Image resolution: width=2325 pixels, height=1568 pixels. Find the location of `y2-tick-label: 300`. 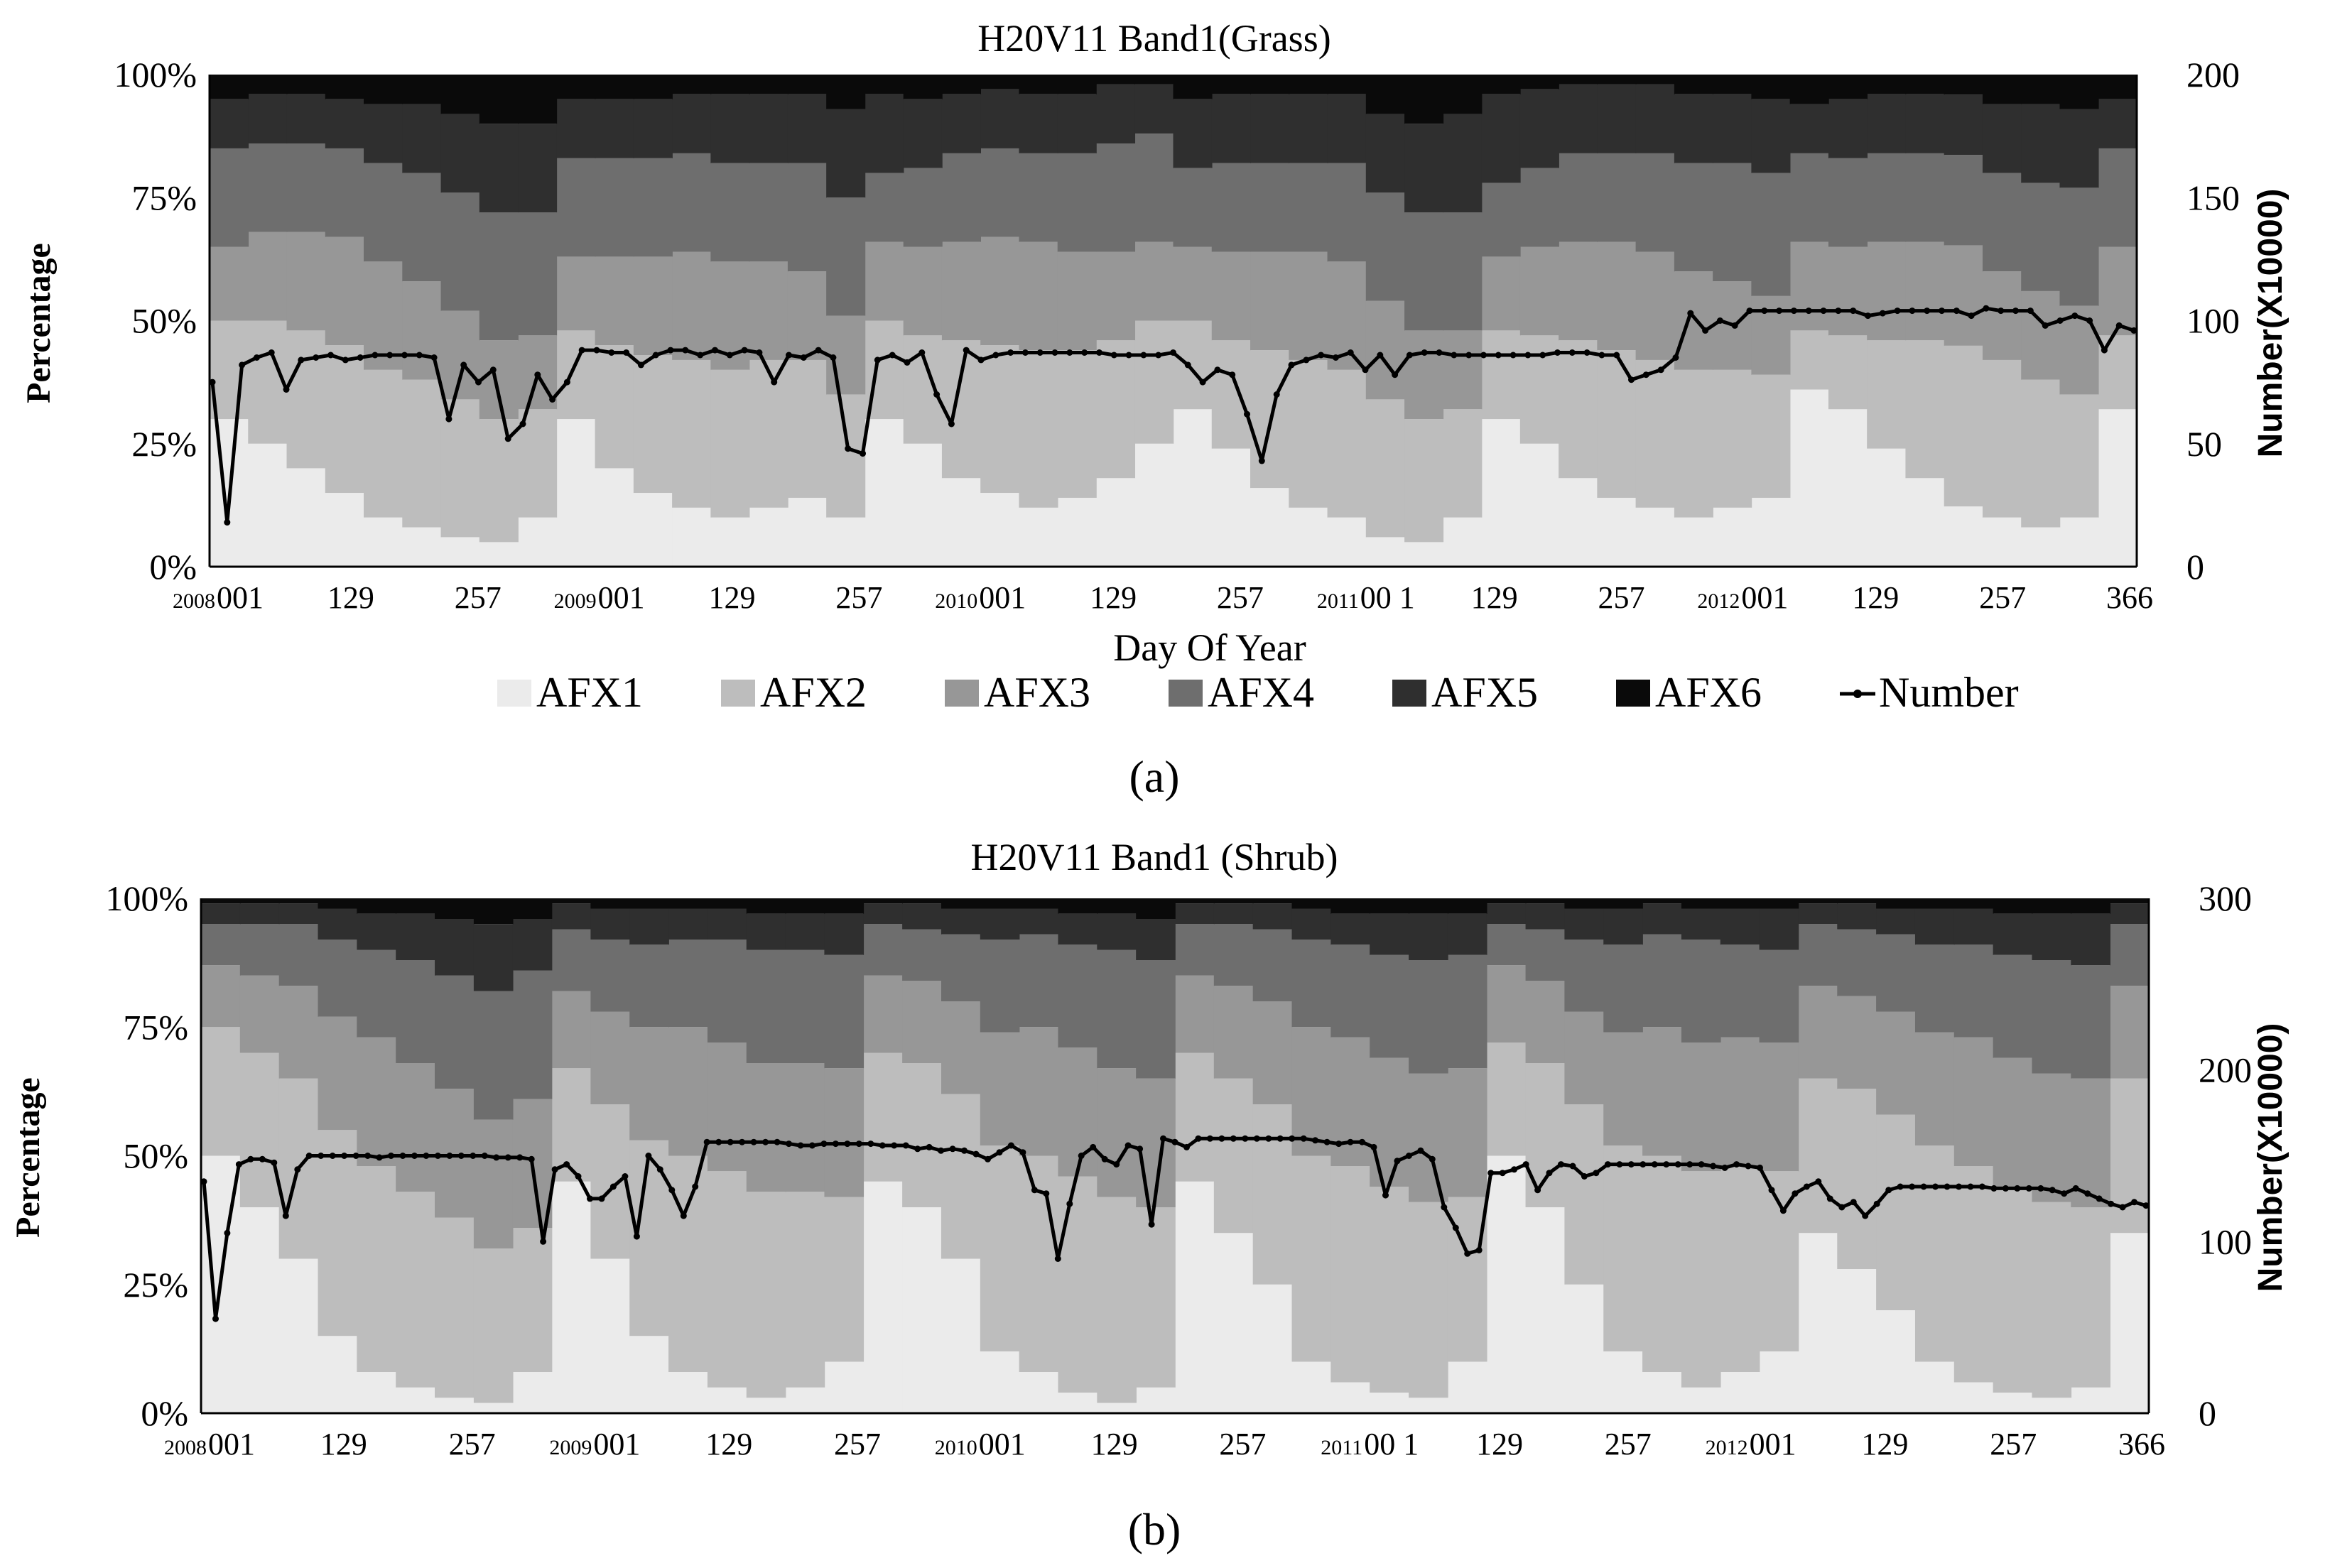

y2-tick-label: 300 is located at coordinates (2225, 898).